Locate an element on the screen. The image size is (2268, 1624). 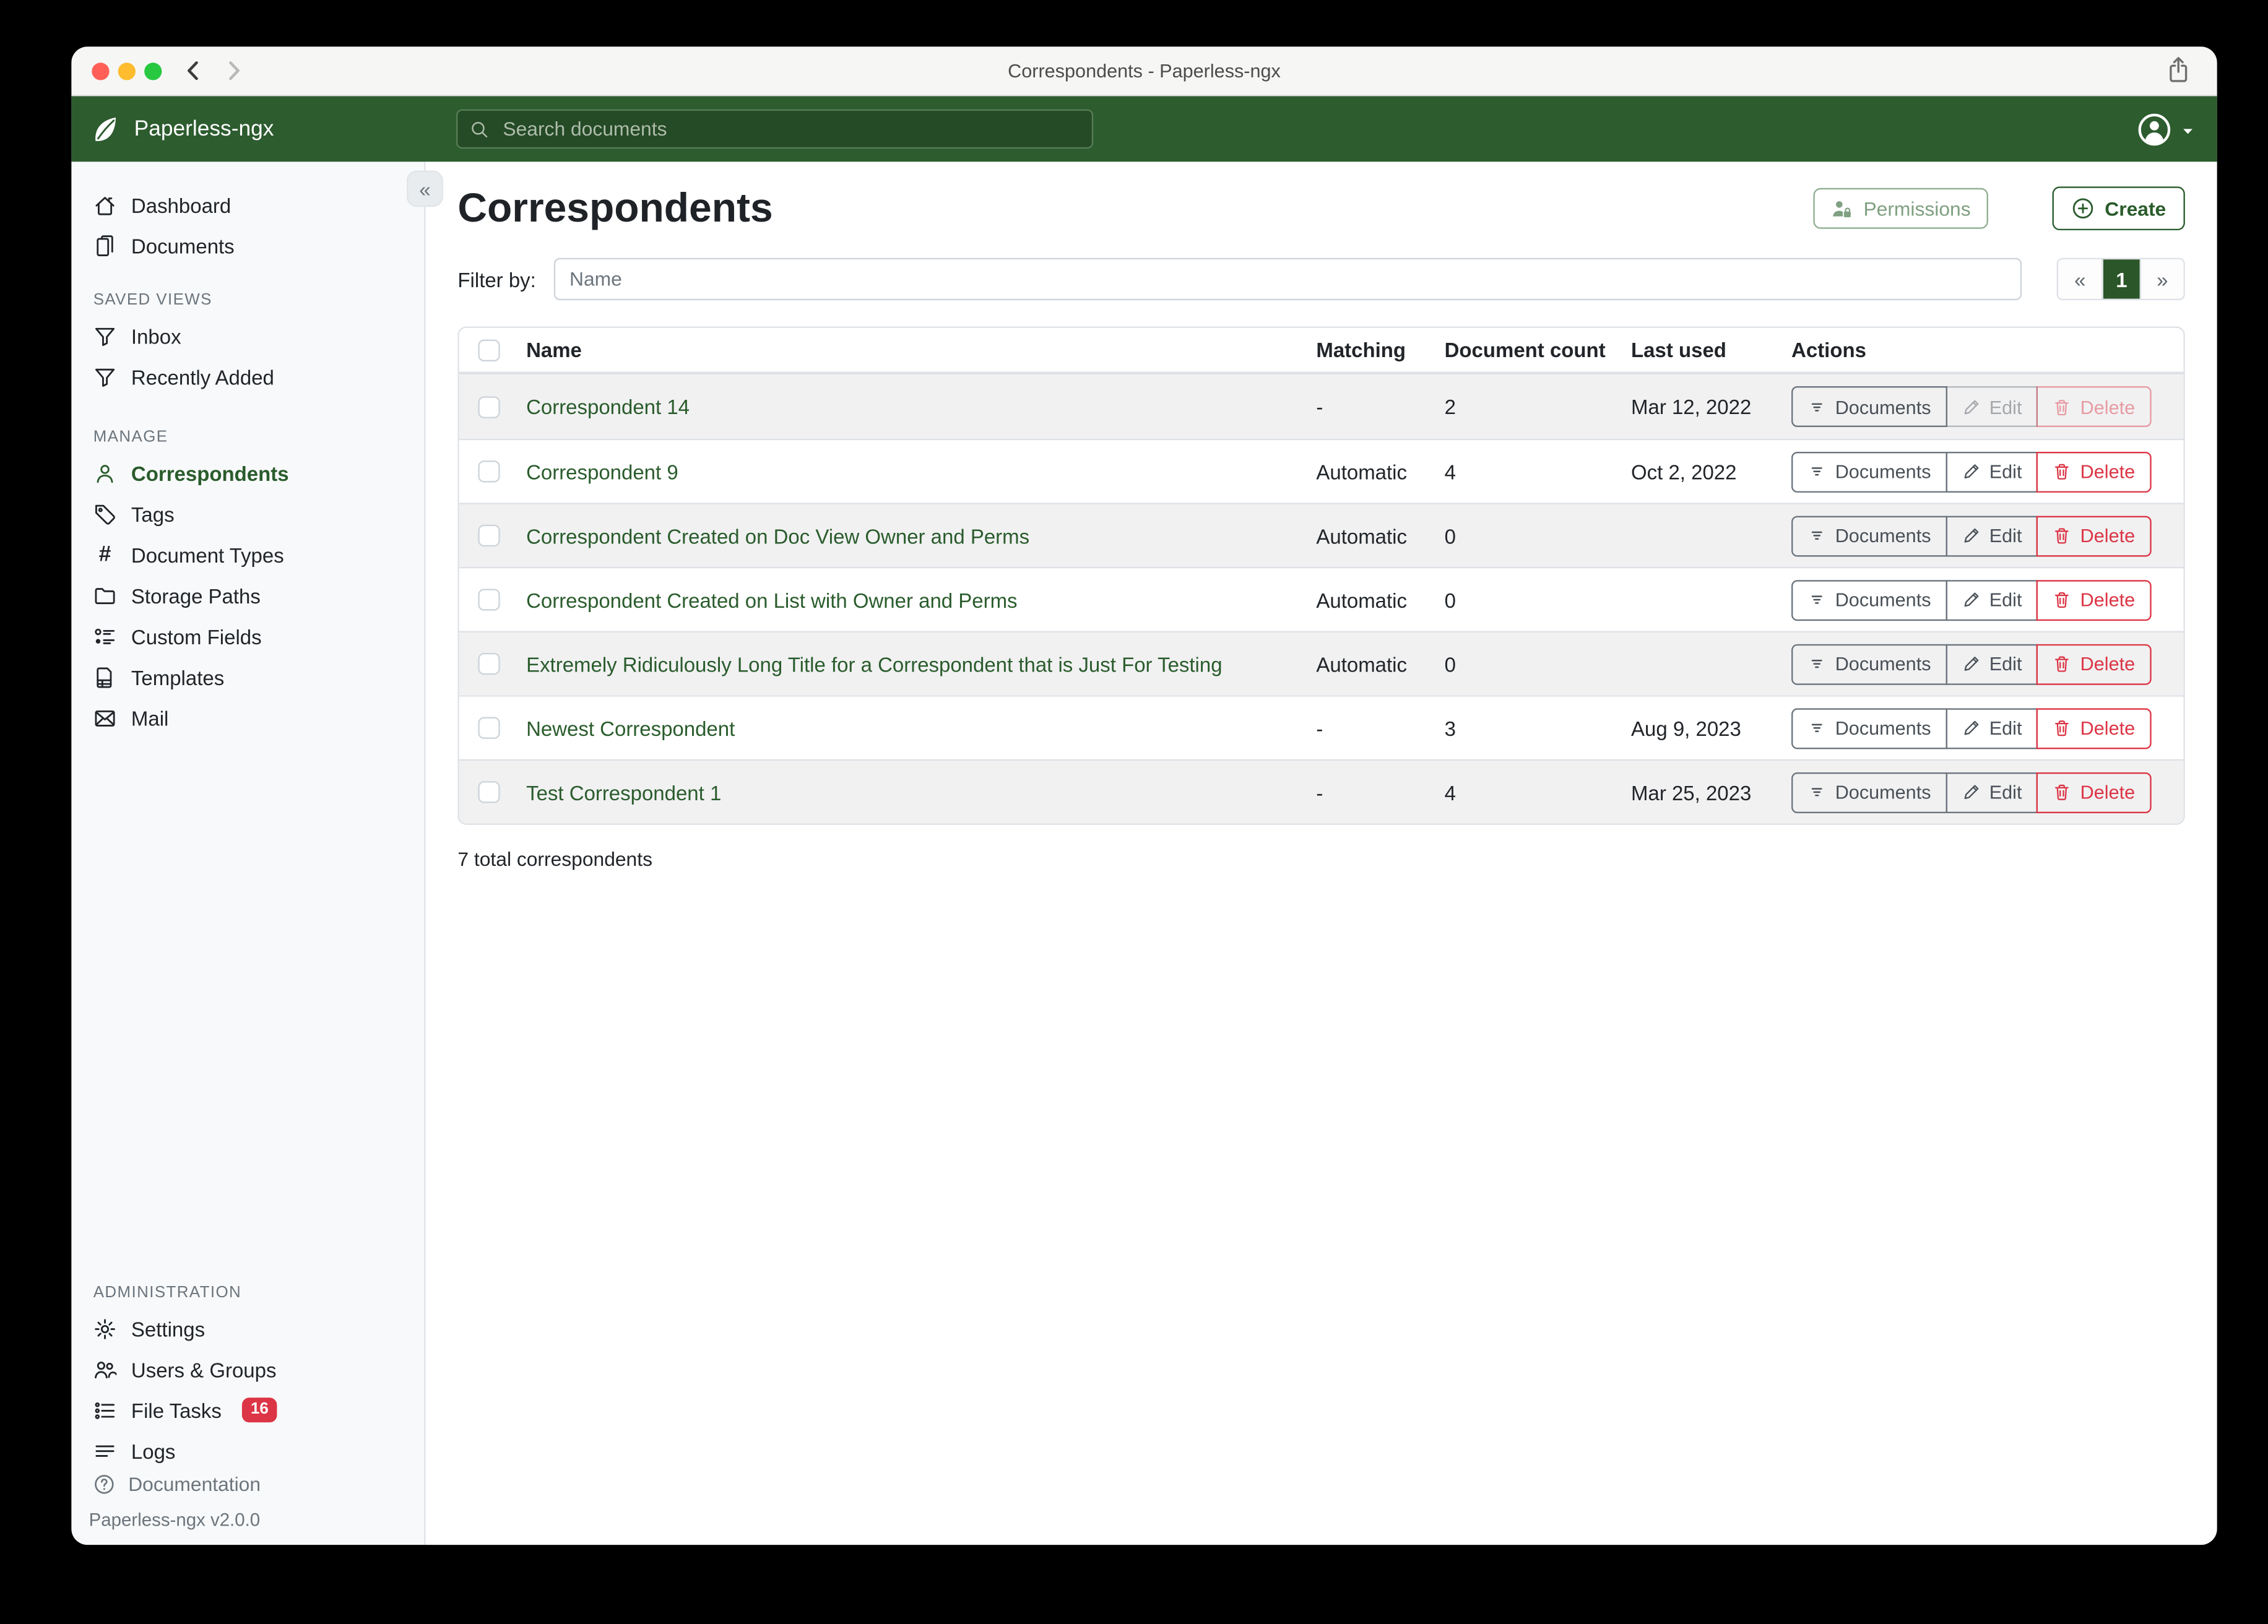
sidebar-item-document-types: # Document Types is located at coordinates (247, 555).